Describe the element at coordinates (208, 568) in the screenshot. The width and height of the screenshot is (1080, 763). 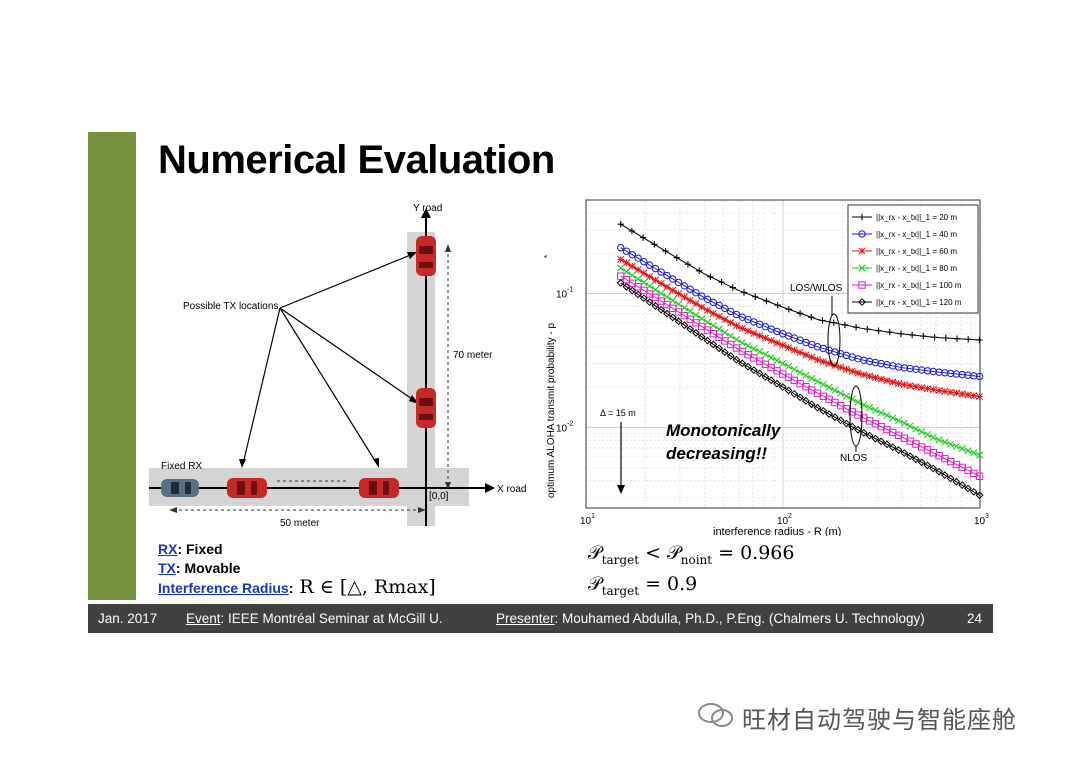
I see `tx-text: : Movable` at that location.